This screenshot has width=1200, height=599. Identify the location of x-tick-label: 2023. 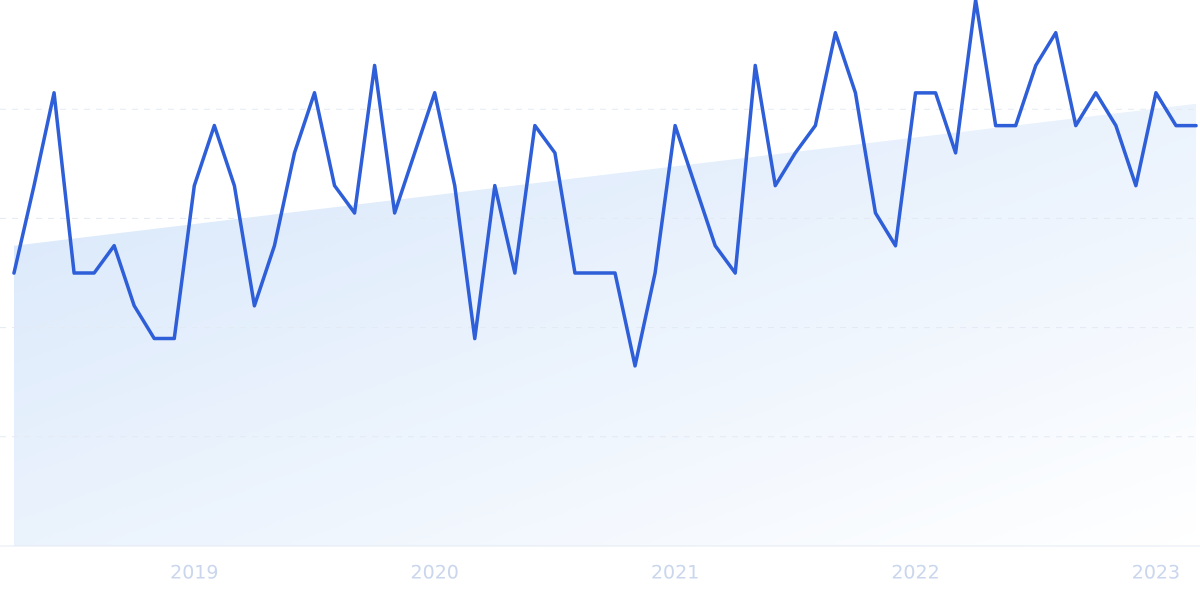
(1156, 573).